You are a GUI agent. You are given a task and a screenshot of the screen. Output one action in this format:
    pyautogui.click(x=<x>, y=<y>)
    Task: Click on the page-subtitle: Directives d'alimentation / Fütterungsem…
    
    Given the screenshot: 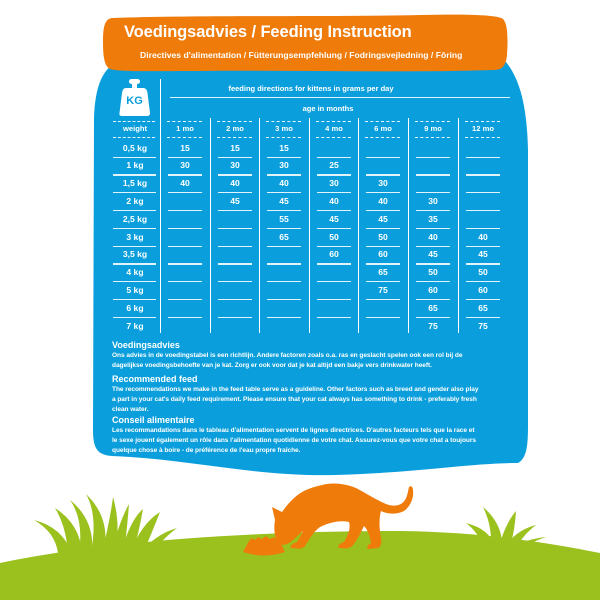 What is the action you would take?
    pyautogui.click(x=301, y=55)
    